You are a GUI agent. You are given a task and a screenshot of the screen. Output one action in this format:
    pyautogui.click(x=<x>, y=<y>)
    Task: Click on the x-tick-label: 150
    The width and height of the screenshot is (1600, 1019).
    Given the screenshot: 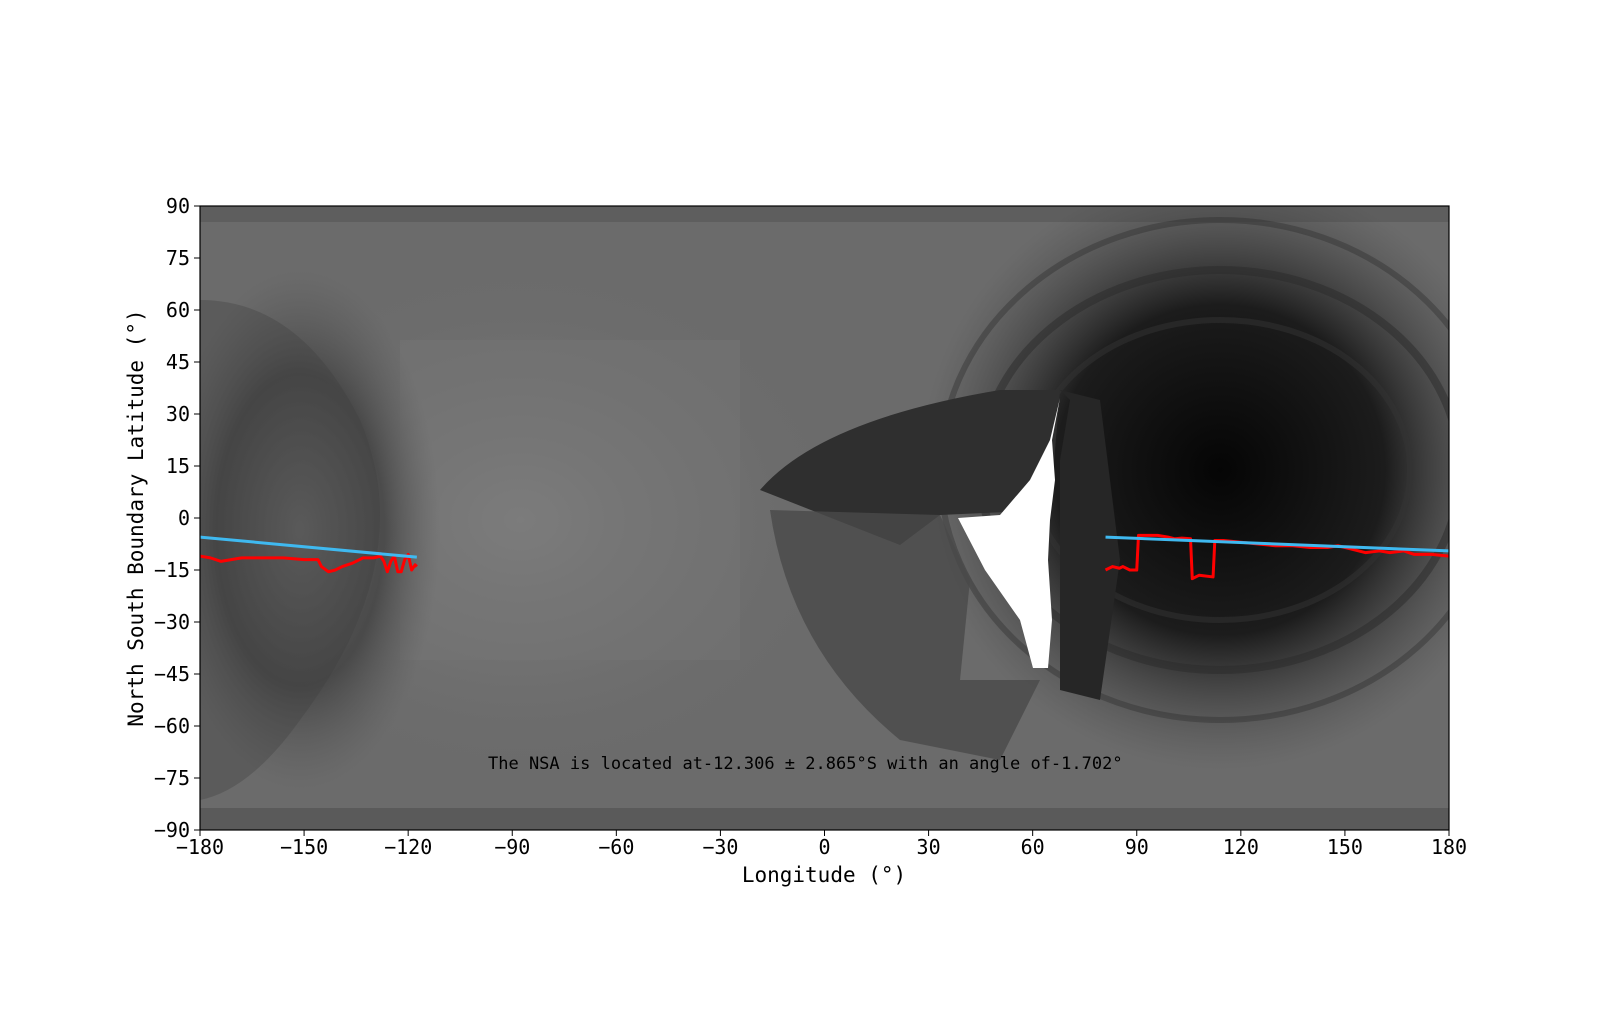 What is the action you would take?
    pyautogui.click(x=1345, y=847)
    